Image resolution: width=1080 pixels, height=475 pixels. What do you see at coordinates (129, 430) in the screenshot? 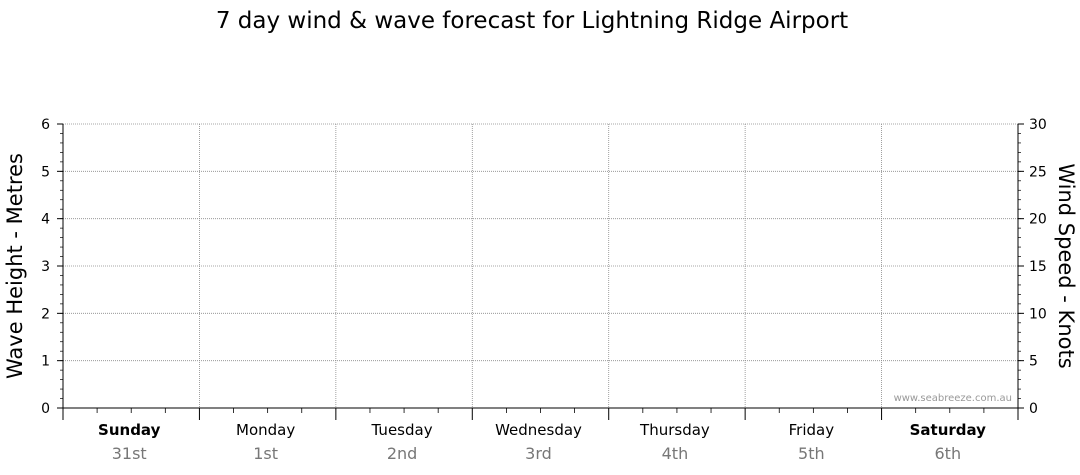
I see `day-name-label: Sunday` at bounding box center [129, 430].